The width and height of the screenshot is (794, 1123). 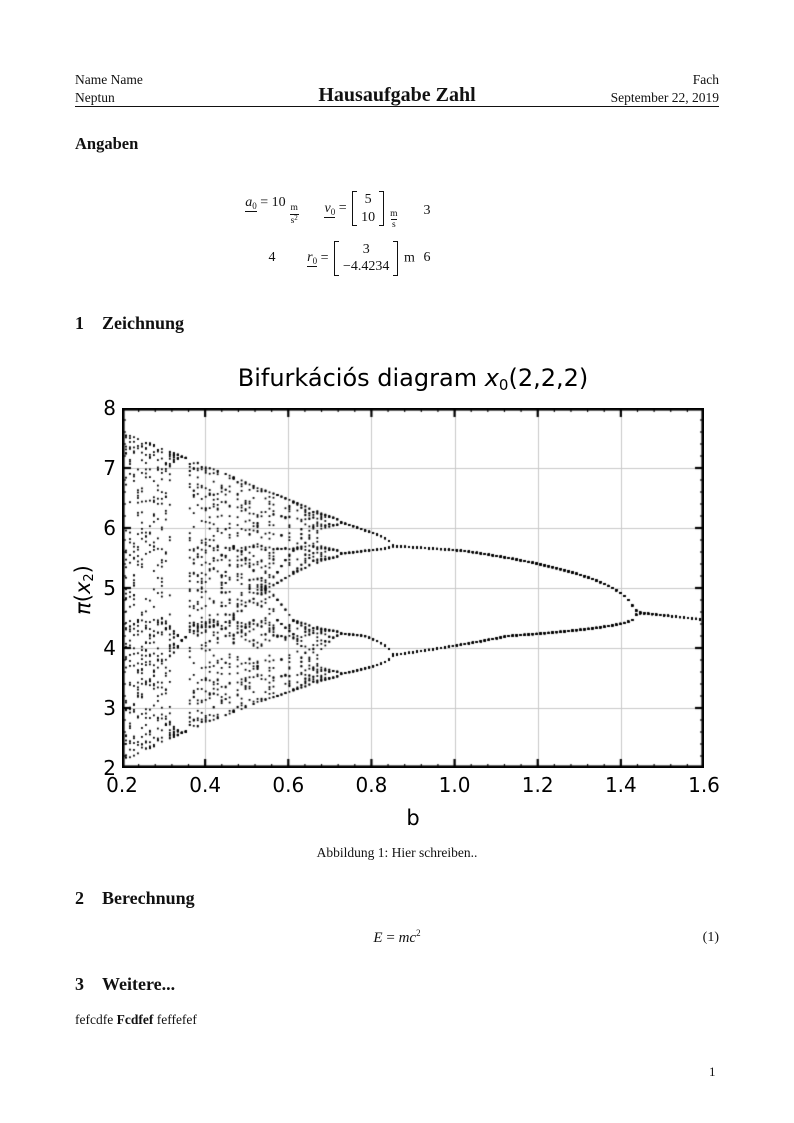 What do you see at coordinates (397, 95) in the screenshot?
I see `document-title: Hausaufgabe Zahl` at bounding box center [397, 95].